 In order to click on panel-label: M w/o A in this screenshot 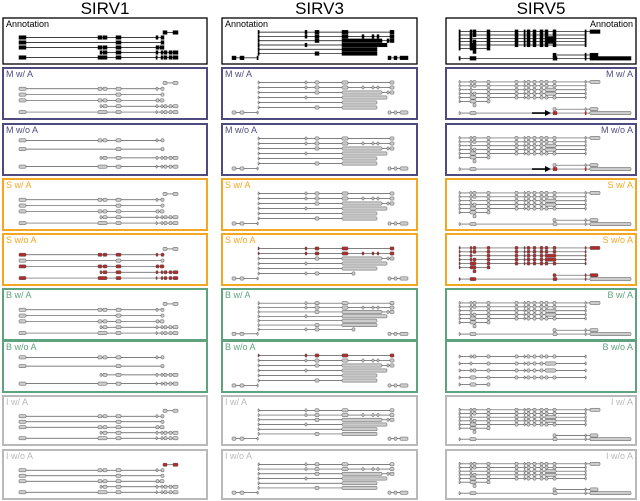, I will do `click(241, 130)`.